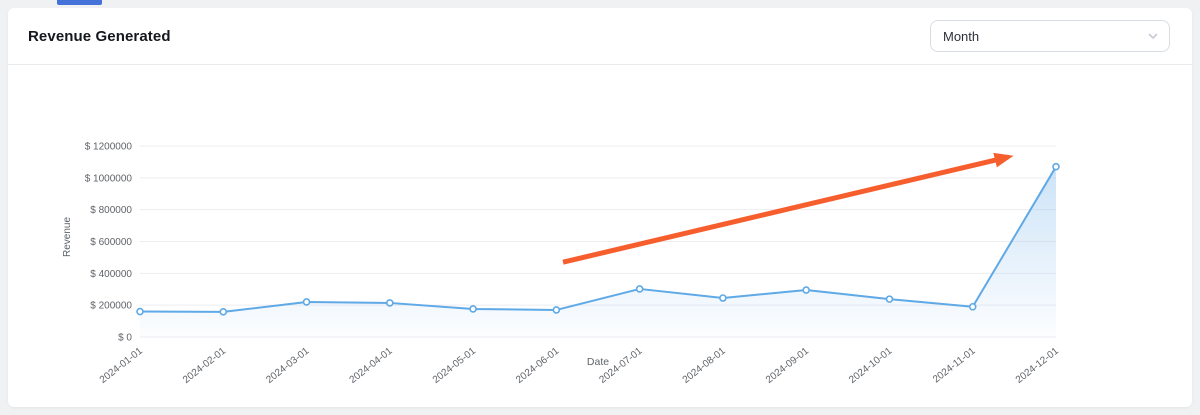 The image size is (1200, 415). What do you see at coordinates (954, 365) in the screenshot?
I see `x-axis-tick-label: 2024-11-01` at bounding box center [954, 365].